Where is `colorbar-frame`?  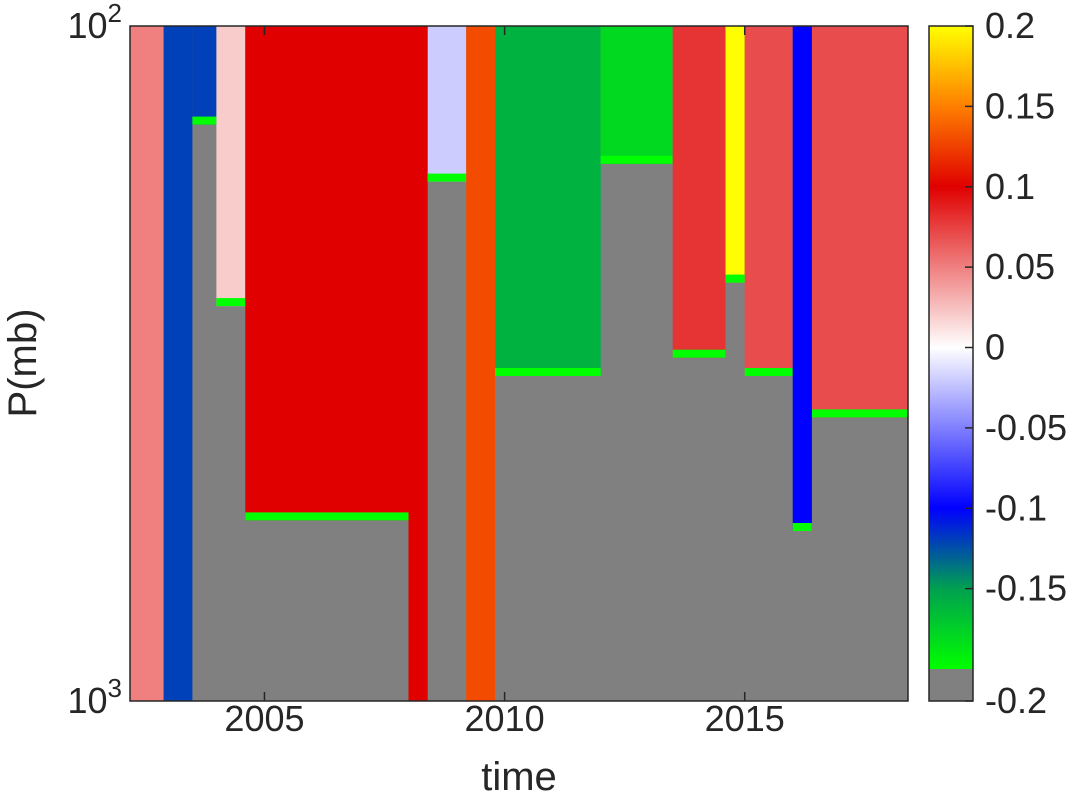
colorbar-frame is located at coordinates (951, 363).